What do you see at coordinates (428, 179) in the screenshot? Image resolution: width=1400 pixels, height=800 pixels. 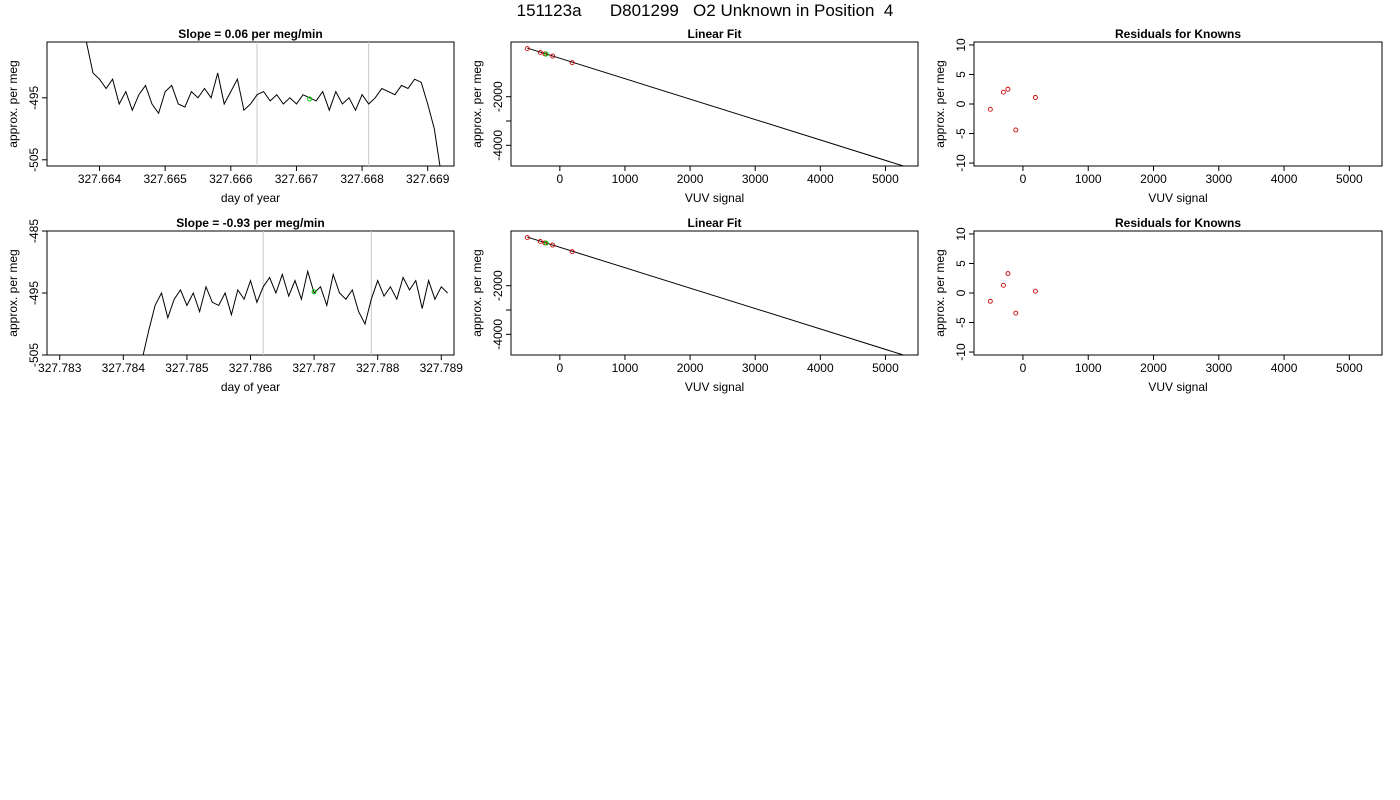 I see `x-tick-label: 327.669` at bounding box center [428, 179].